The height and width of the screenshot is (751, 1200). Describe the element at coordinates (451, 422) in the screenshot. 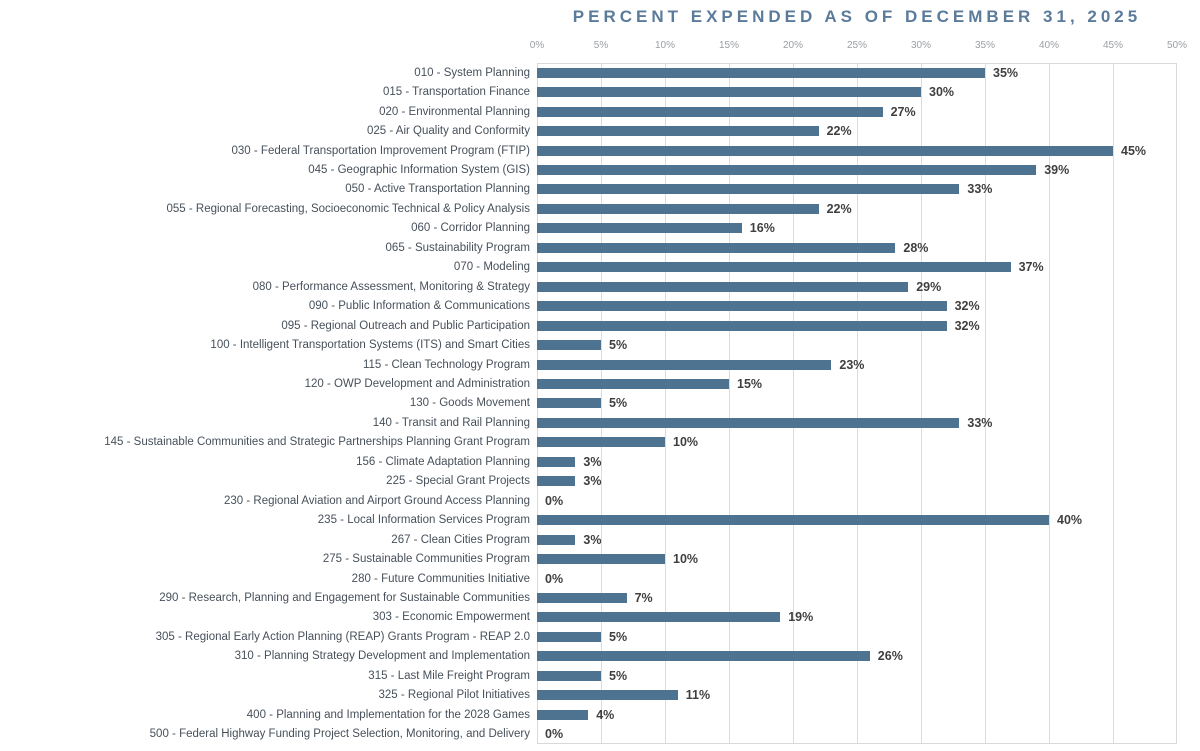

I see `category-label: 140 - Transit and Rail Planning` at that location.